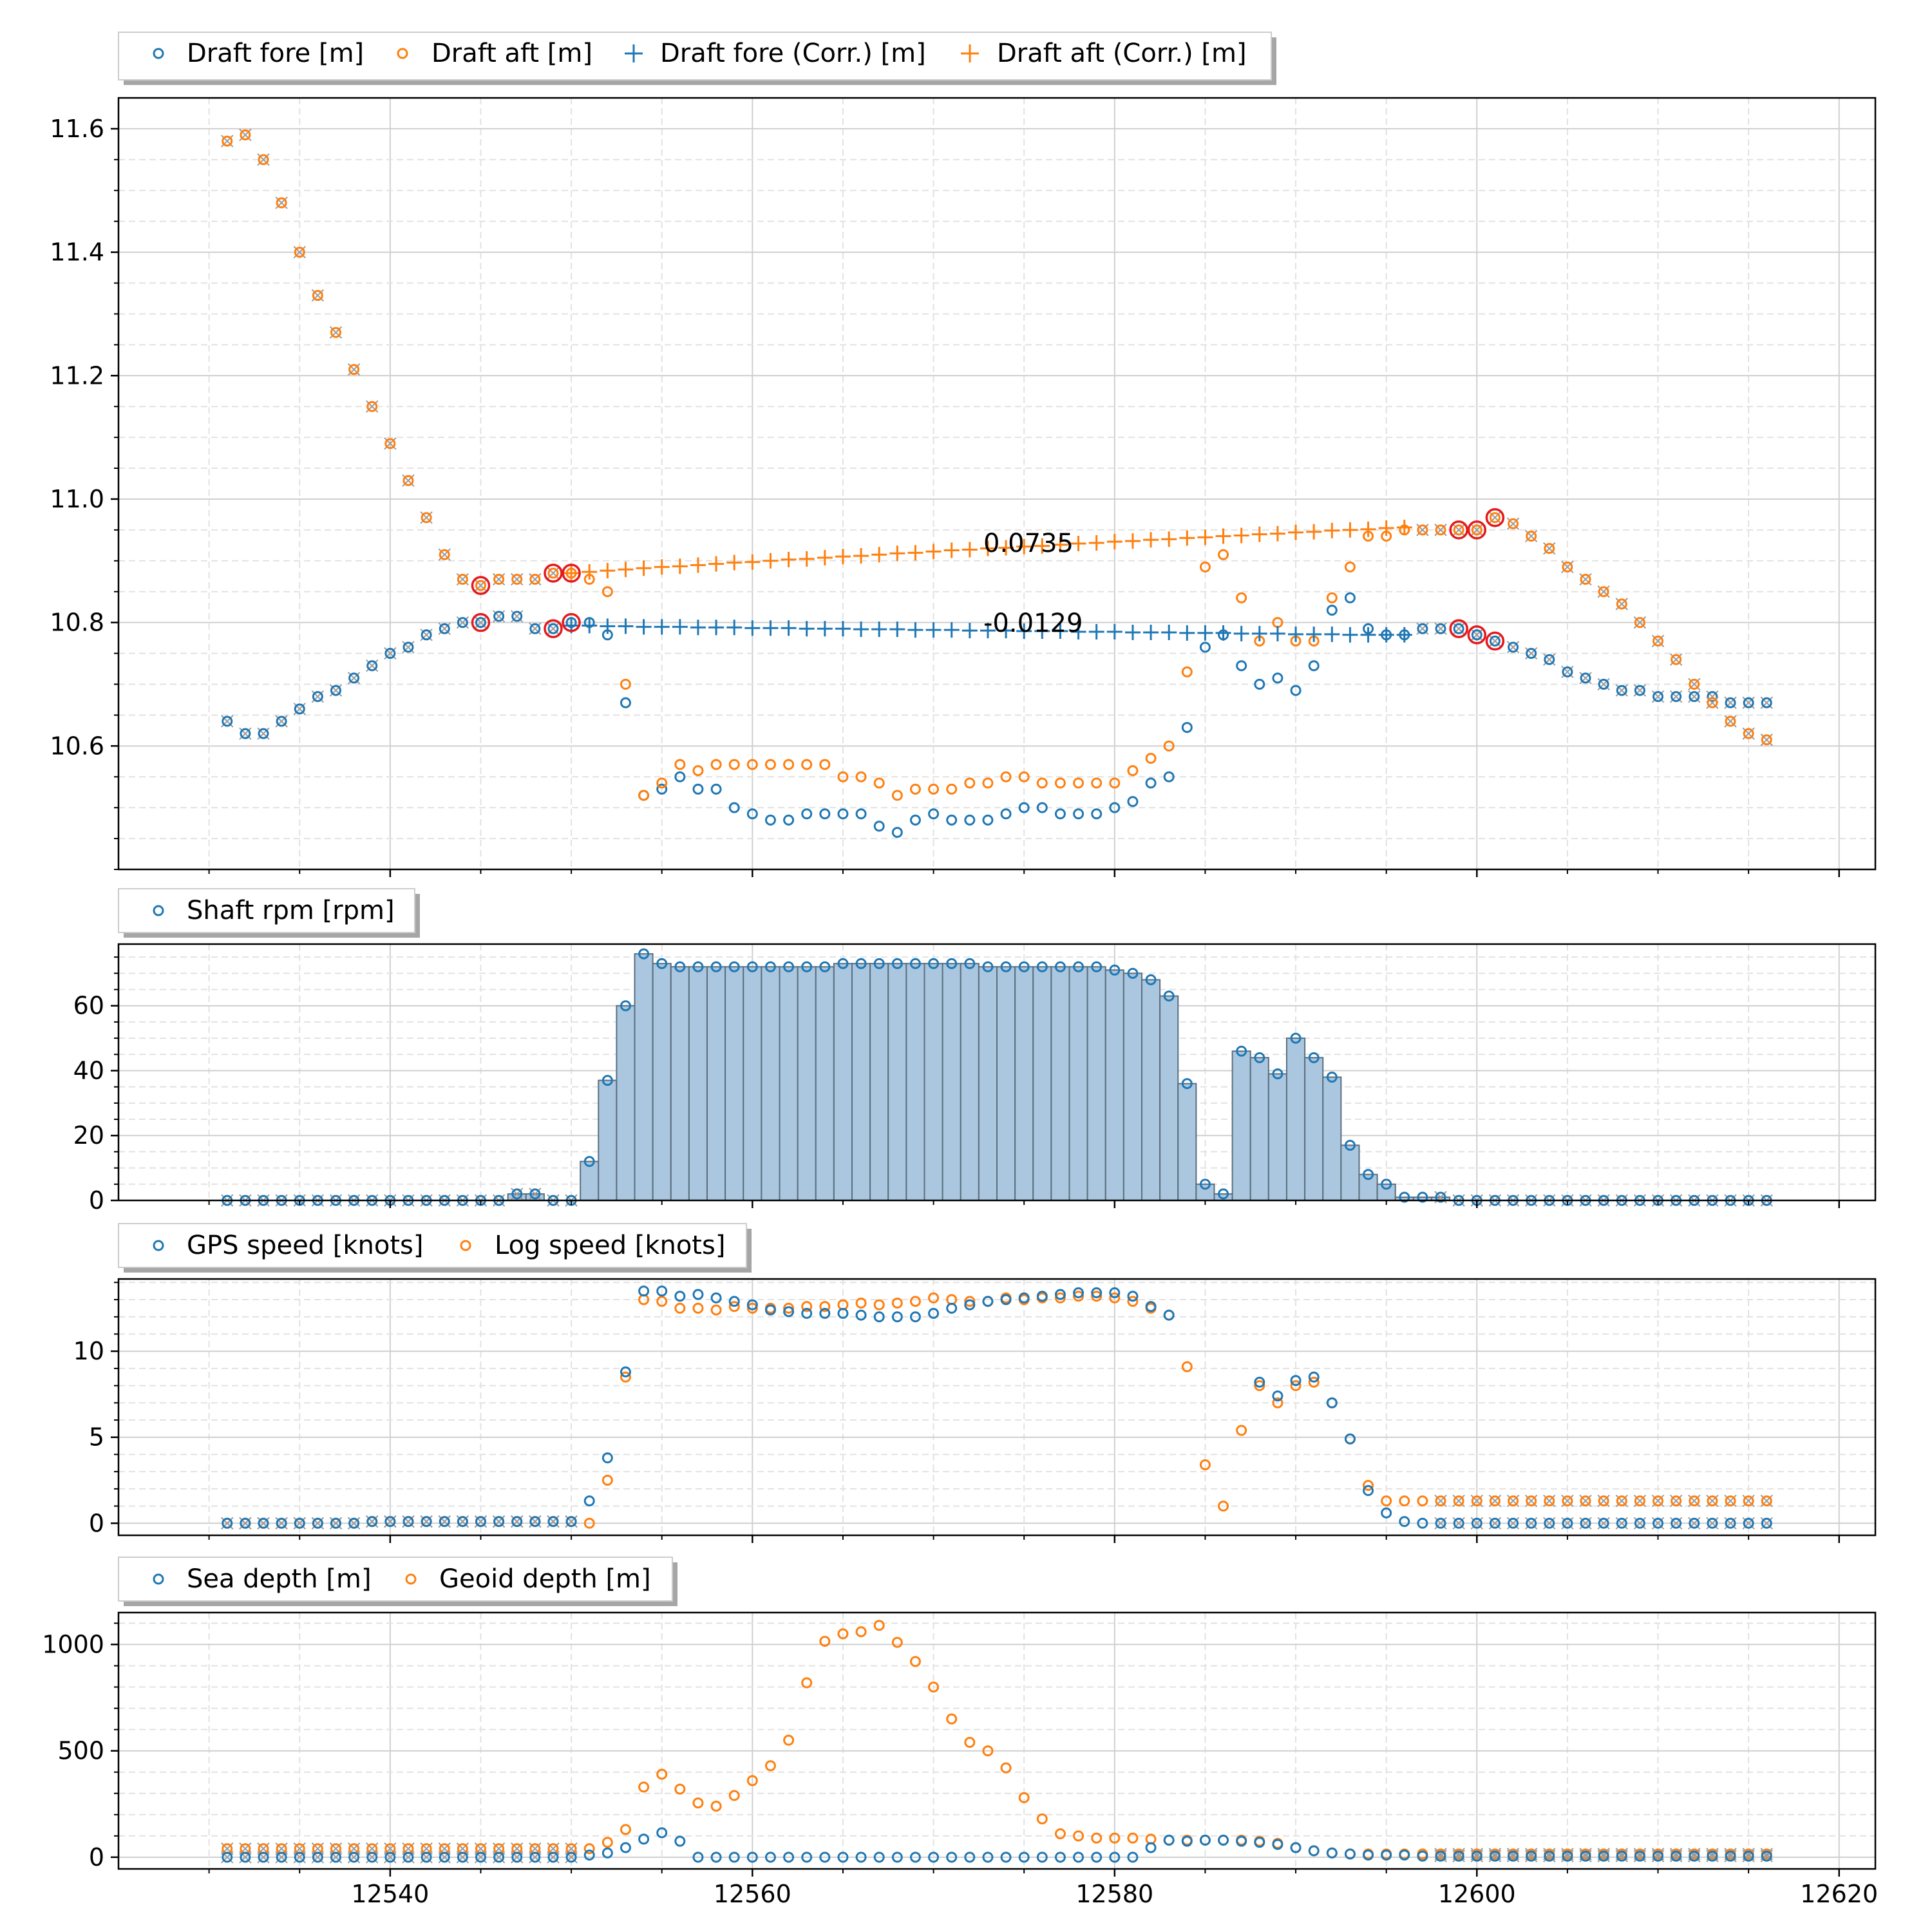  I want to click on legend-sea-depth-label: Sea depth [m], so click(279, 1579).